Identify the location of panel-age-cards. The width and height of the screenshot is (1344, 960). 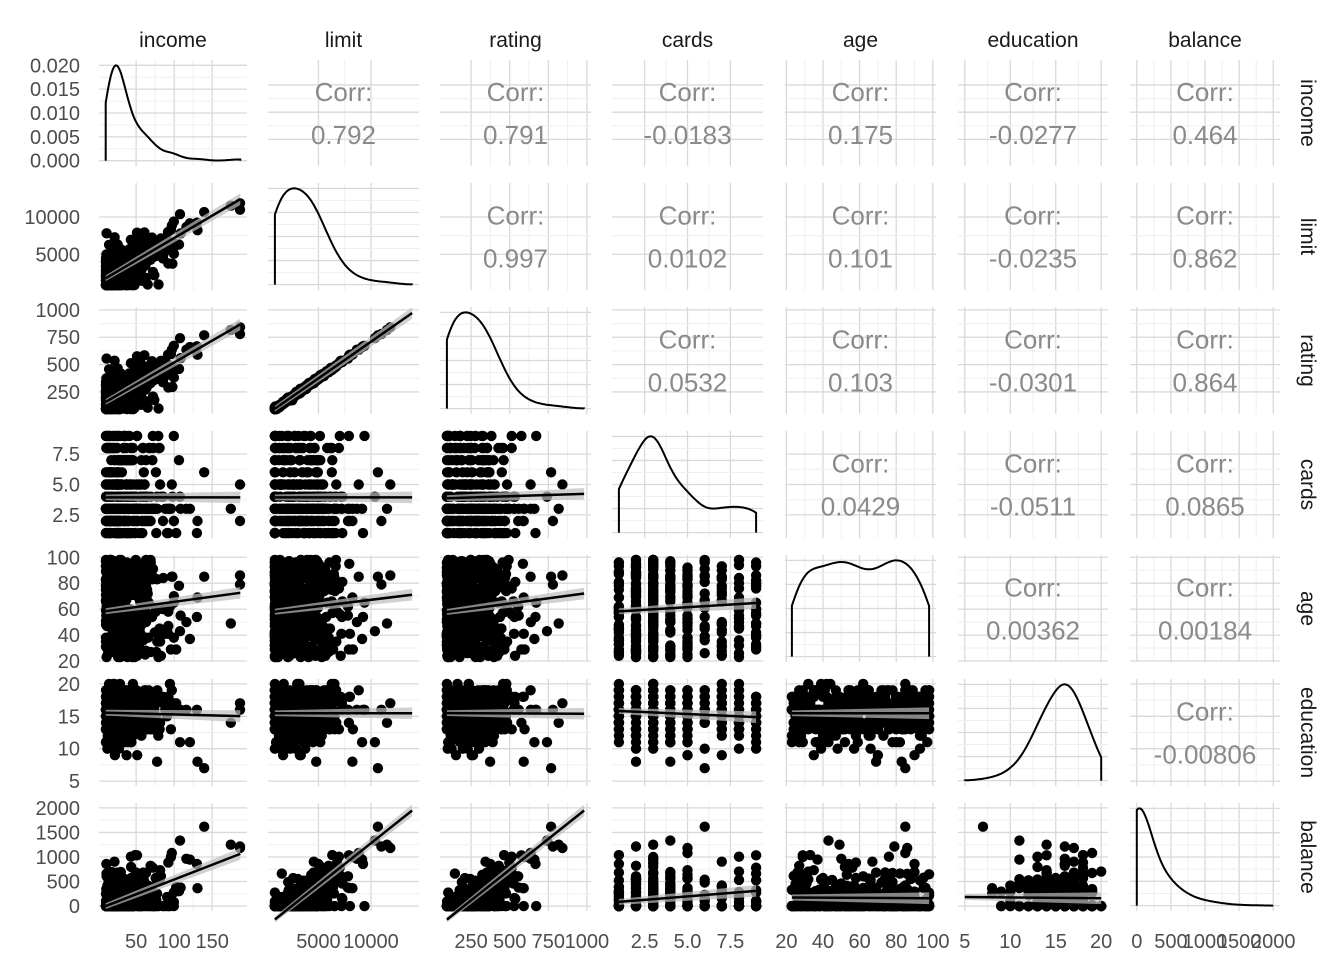
(687, 608).